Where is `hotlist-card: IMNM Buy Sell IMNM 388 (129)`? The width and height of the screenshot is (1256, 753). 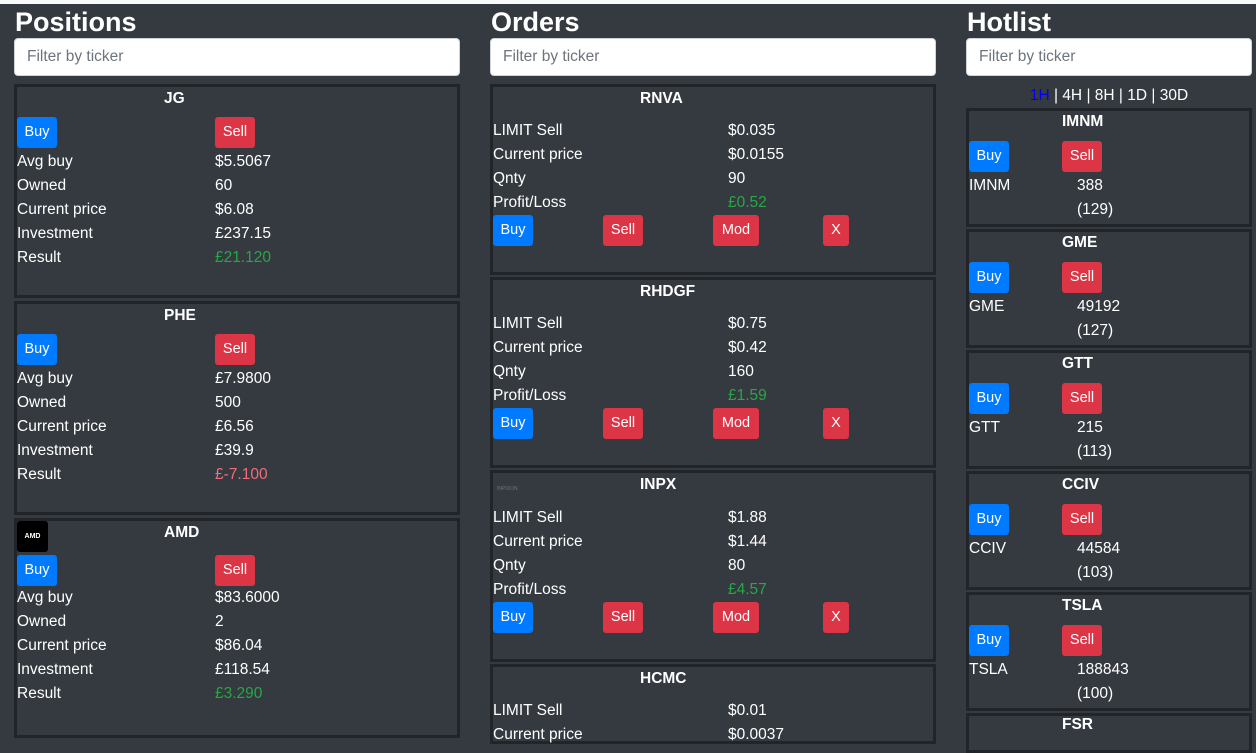 hotlist-card: IMNM Buy Sell IMNM 388 (129) is located at coordinates (1109, 167).